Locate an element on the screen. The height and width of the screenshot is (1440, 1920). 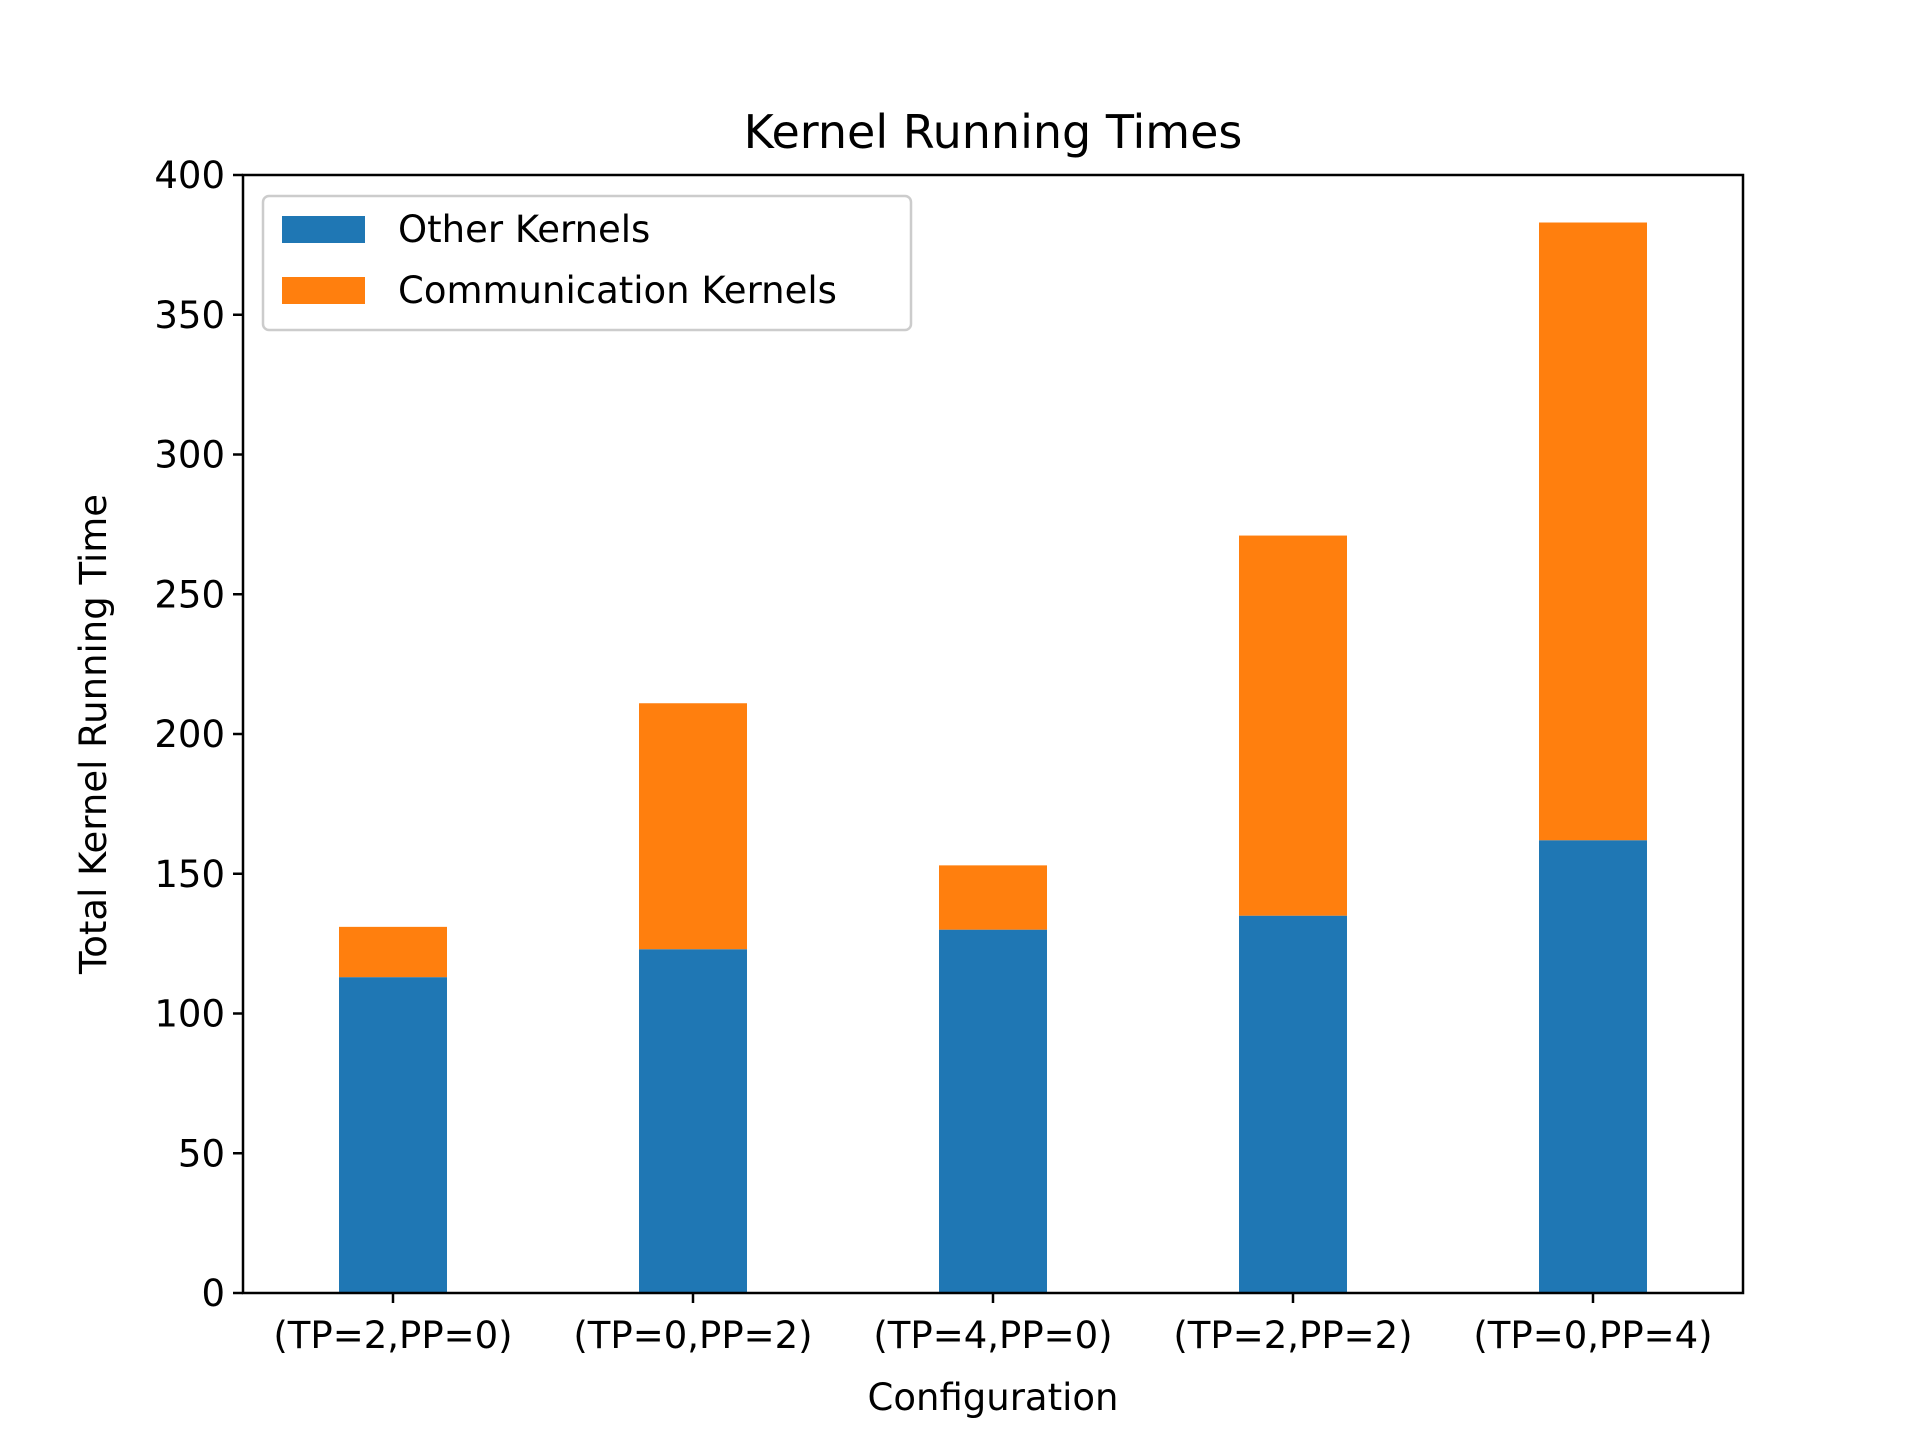
x-tick-label: (TP=4,PP=0) is located at coordinates (992, 1335).